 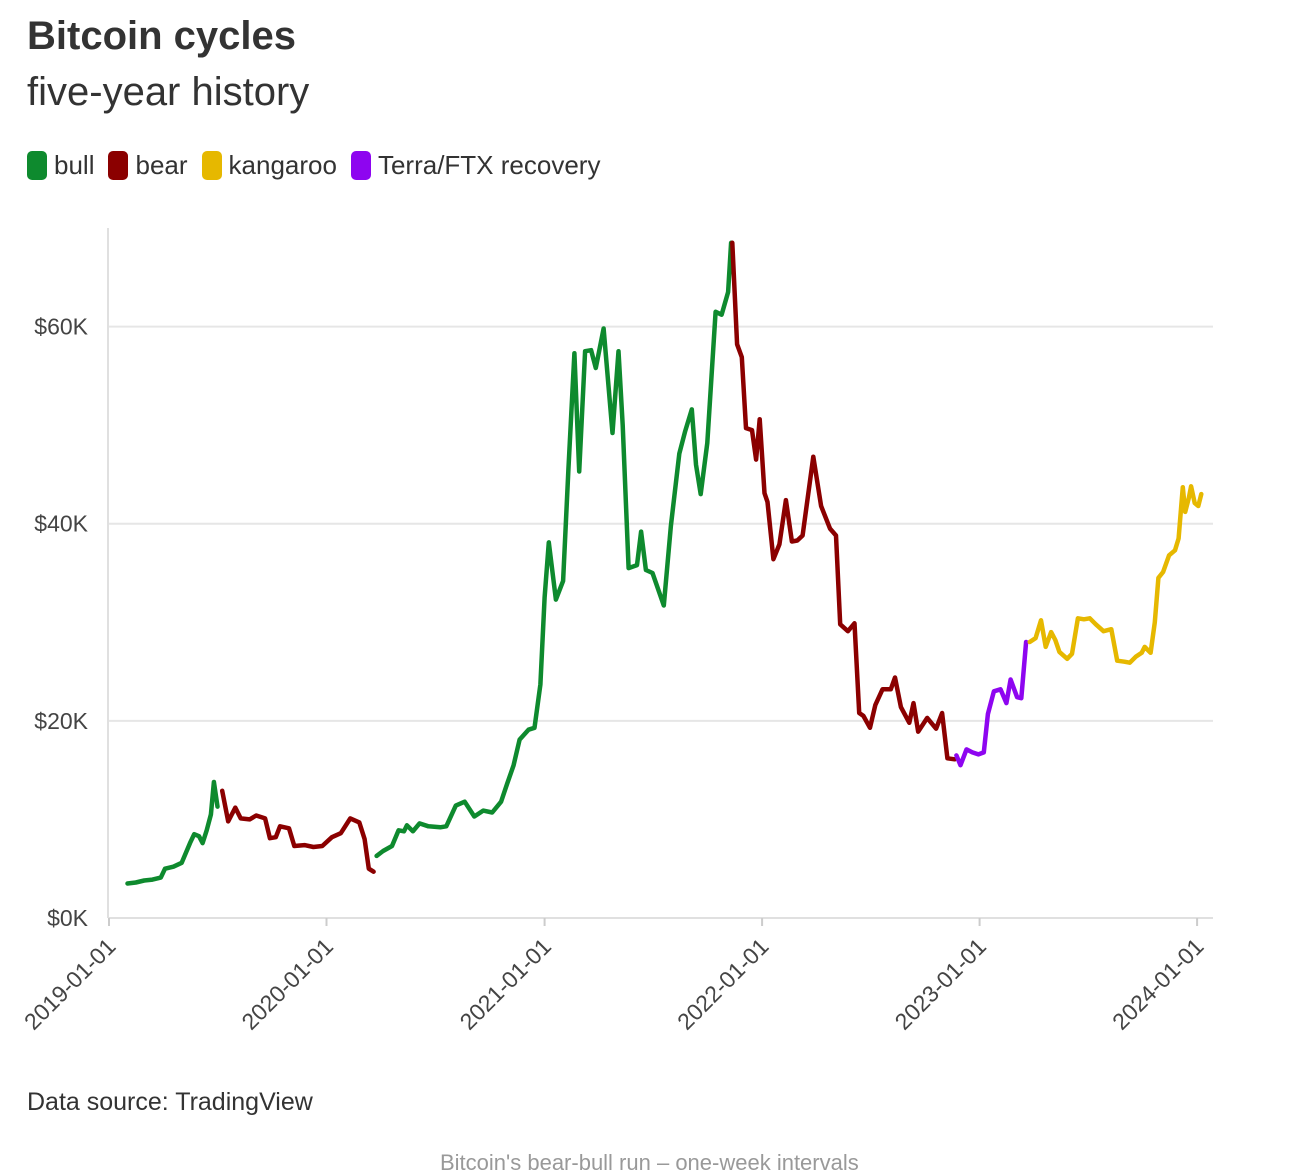 What do you see at coordinates (70, 984) in the screenshot?
I see `x-tick-label-0: 2019-01-01` at bounding box center [70, 984].